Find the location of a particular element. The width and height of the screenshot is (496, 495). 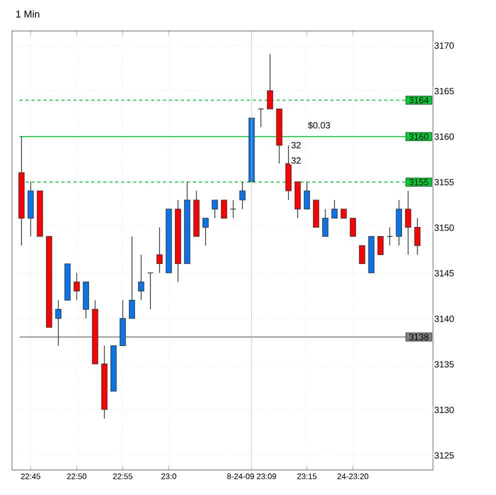

y-tick-label: 3155 is located at coordinates (444, 182).